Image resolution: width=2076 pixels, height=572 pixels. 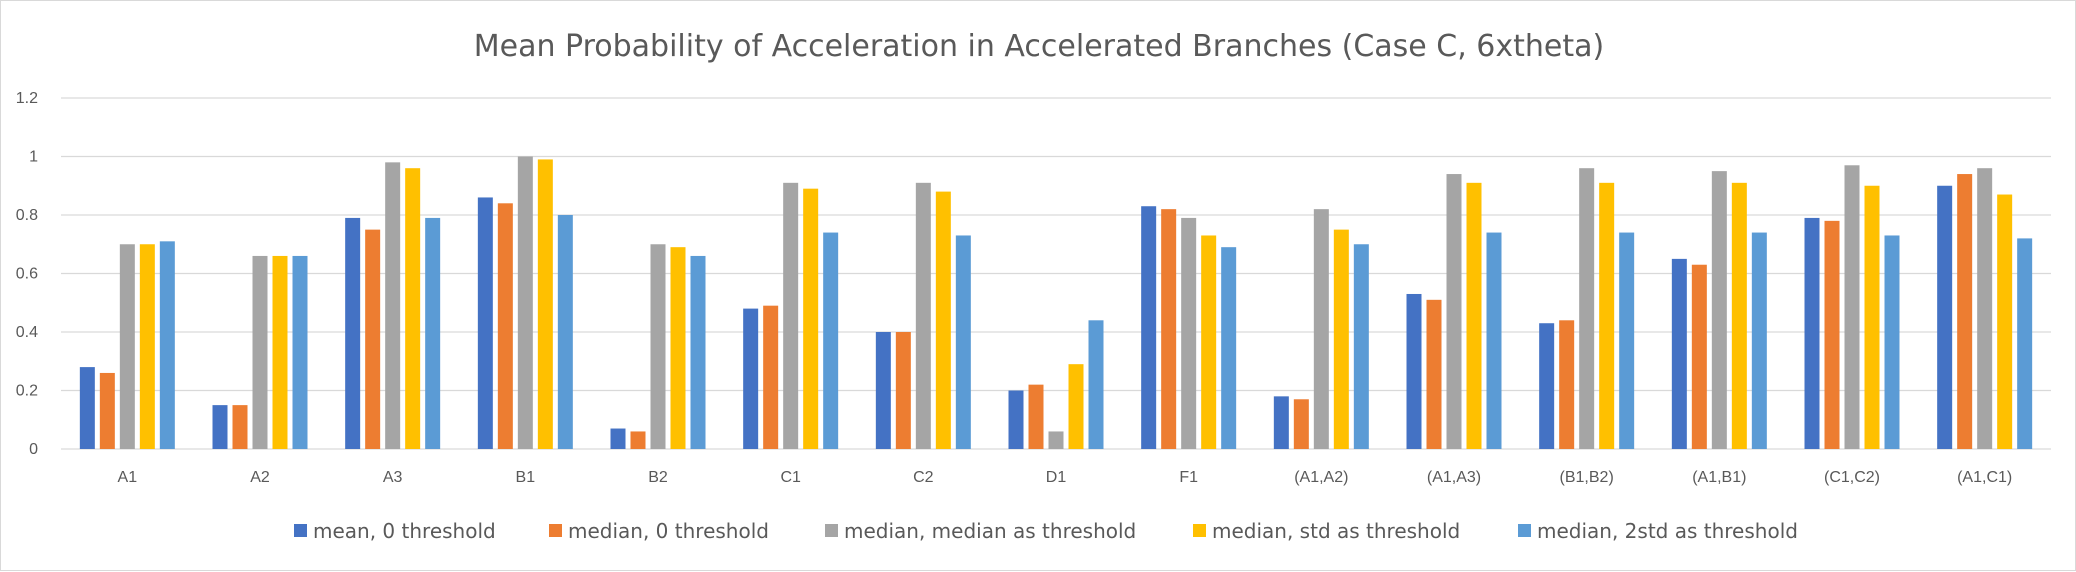 I want to click on legend-label: median, std as threshold, so click(x=1336, y=531).